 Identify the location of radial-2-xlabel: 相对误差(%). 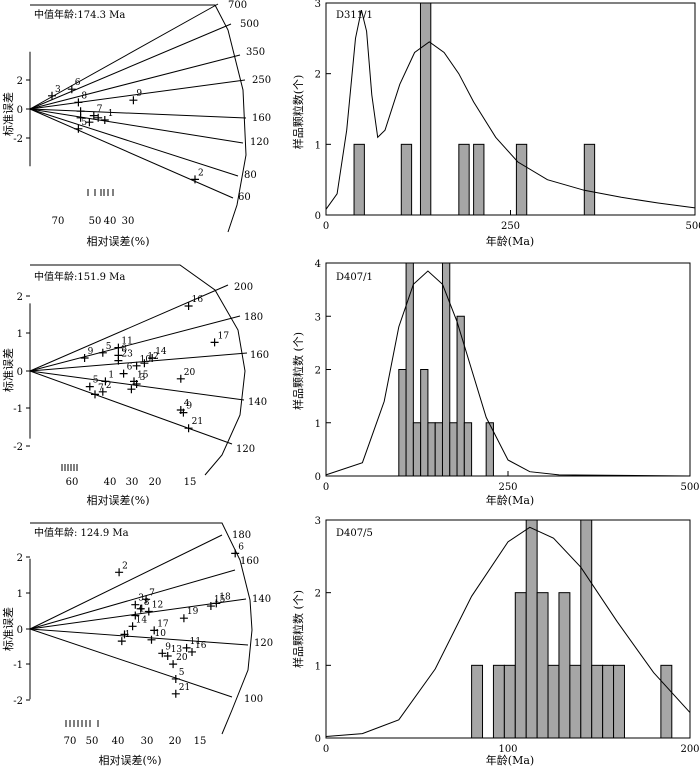
(117, 500).